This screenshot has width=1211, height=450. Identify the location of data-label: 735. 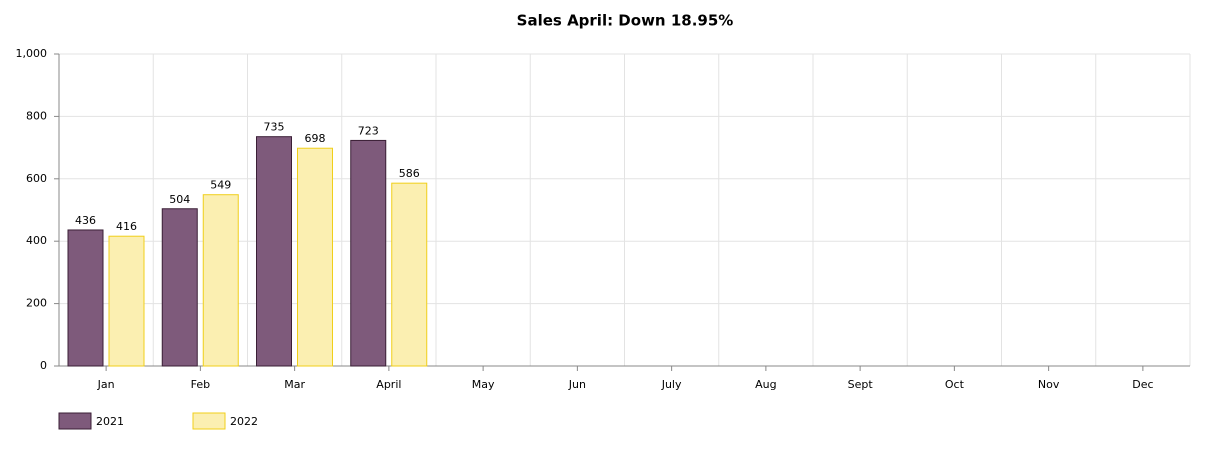
(274, 127).